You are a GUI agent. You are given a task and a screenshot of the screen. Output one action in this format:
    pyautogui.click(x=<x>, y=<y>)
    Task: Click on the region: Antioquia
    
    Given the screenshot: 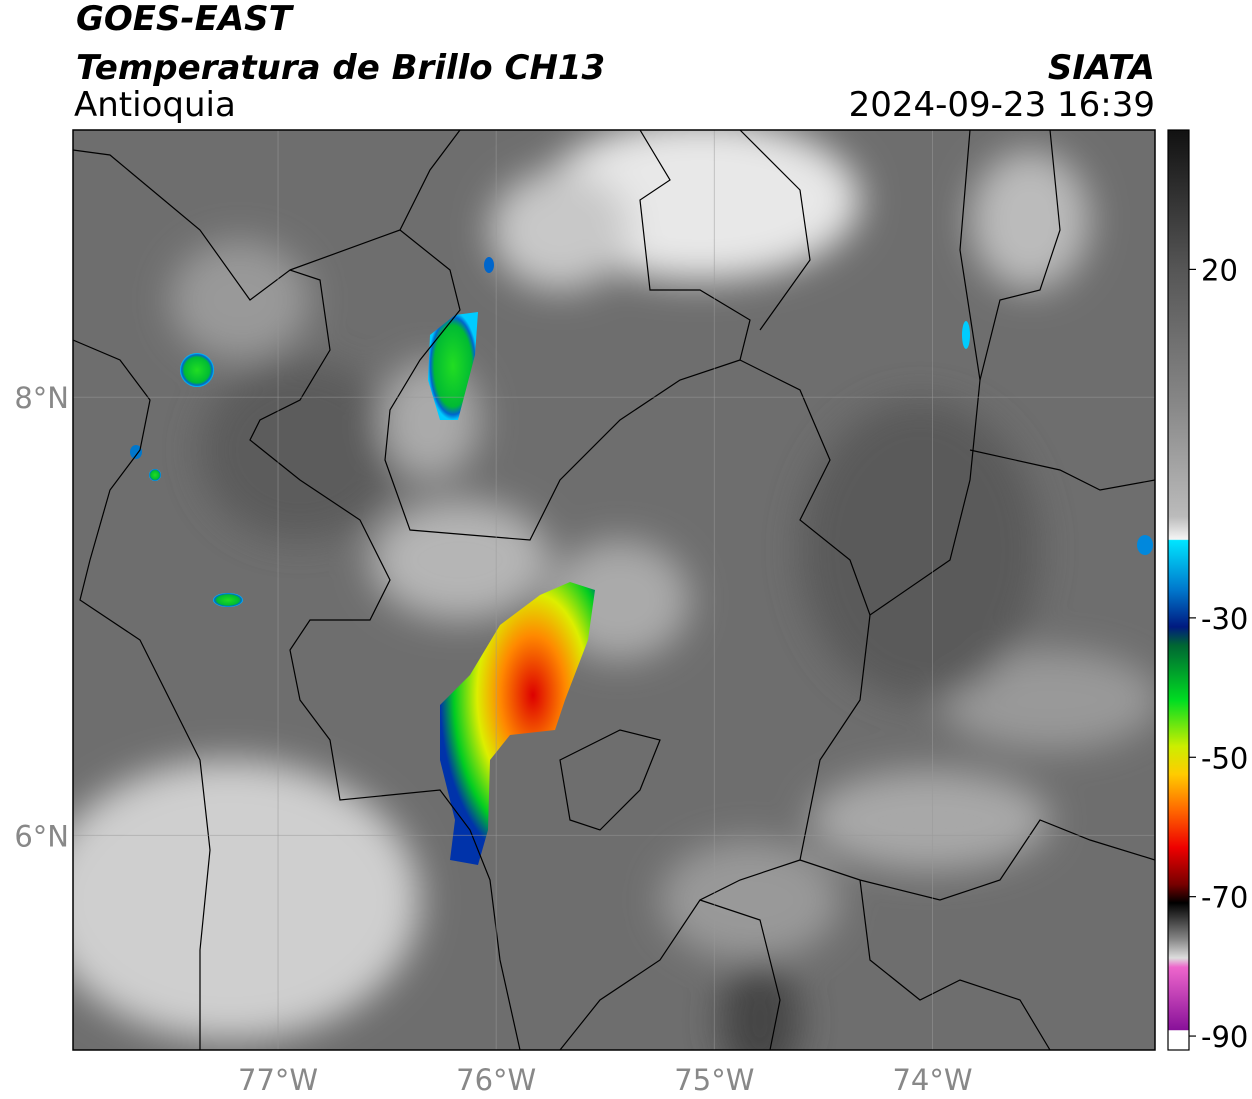 What is the action you would take?
    pyautogui.click(x=155, y=105)
    